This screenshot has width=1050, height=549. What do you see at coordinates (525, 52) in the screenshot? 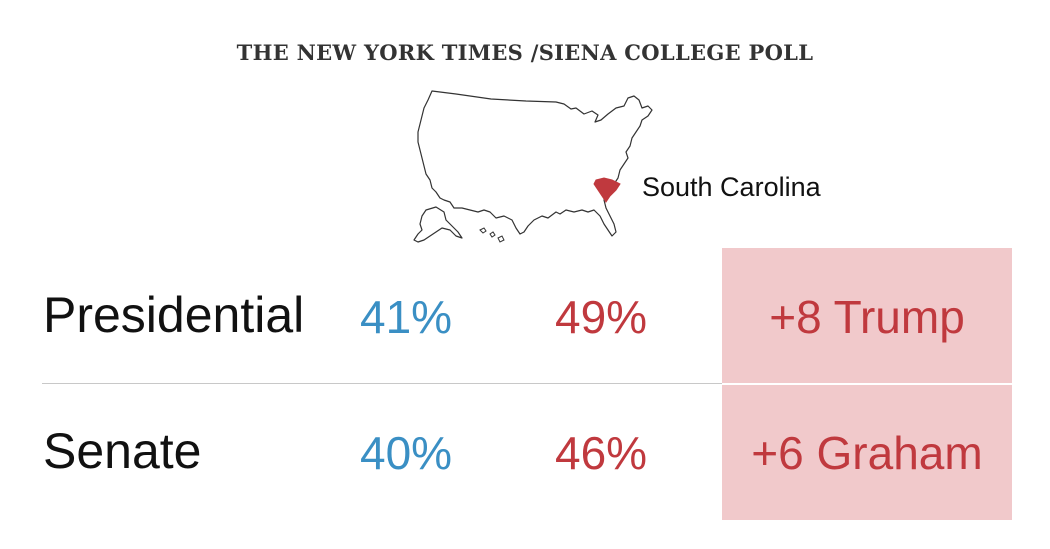
I see `poll-title: THE NEW YORK TIMES /SIENA COLLEGE POLL` at bounding box center [525, 52].